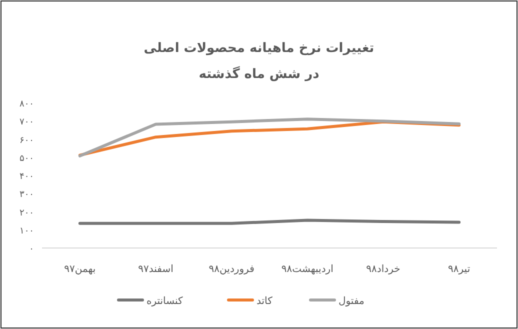  Describe the element at coordinates (26, 123) in the screenshot. I see `y-tick-label: ۷۰۰` at that location.